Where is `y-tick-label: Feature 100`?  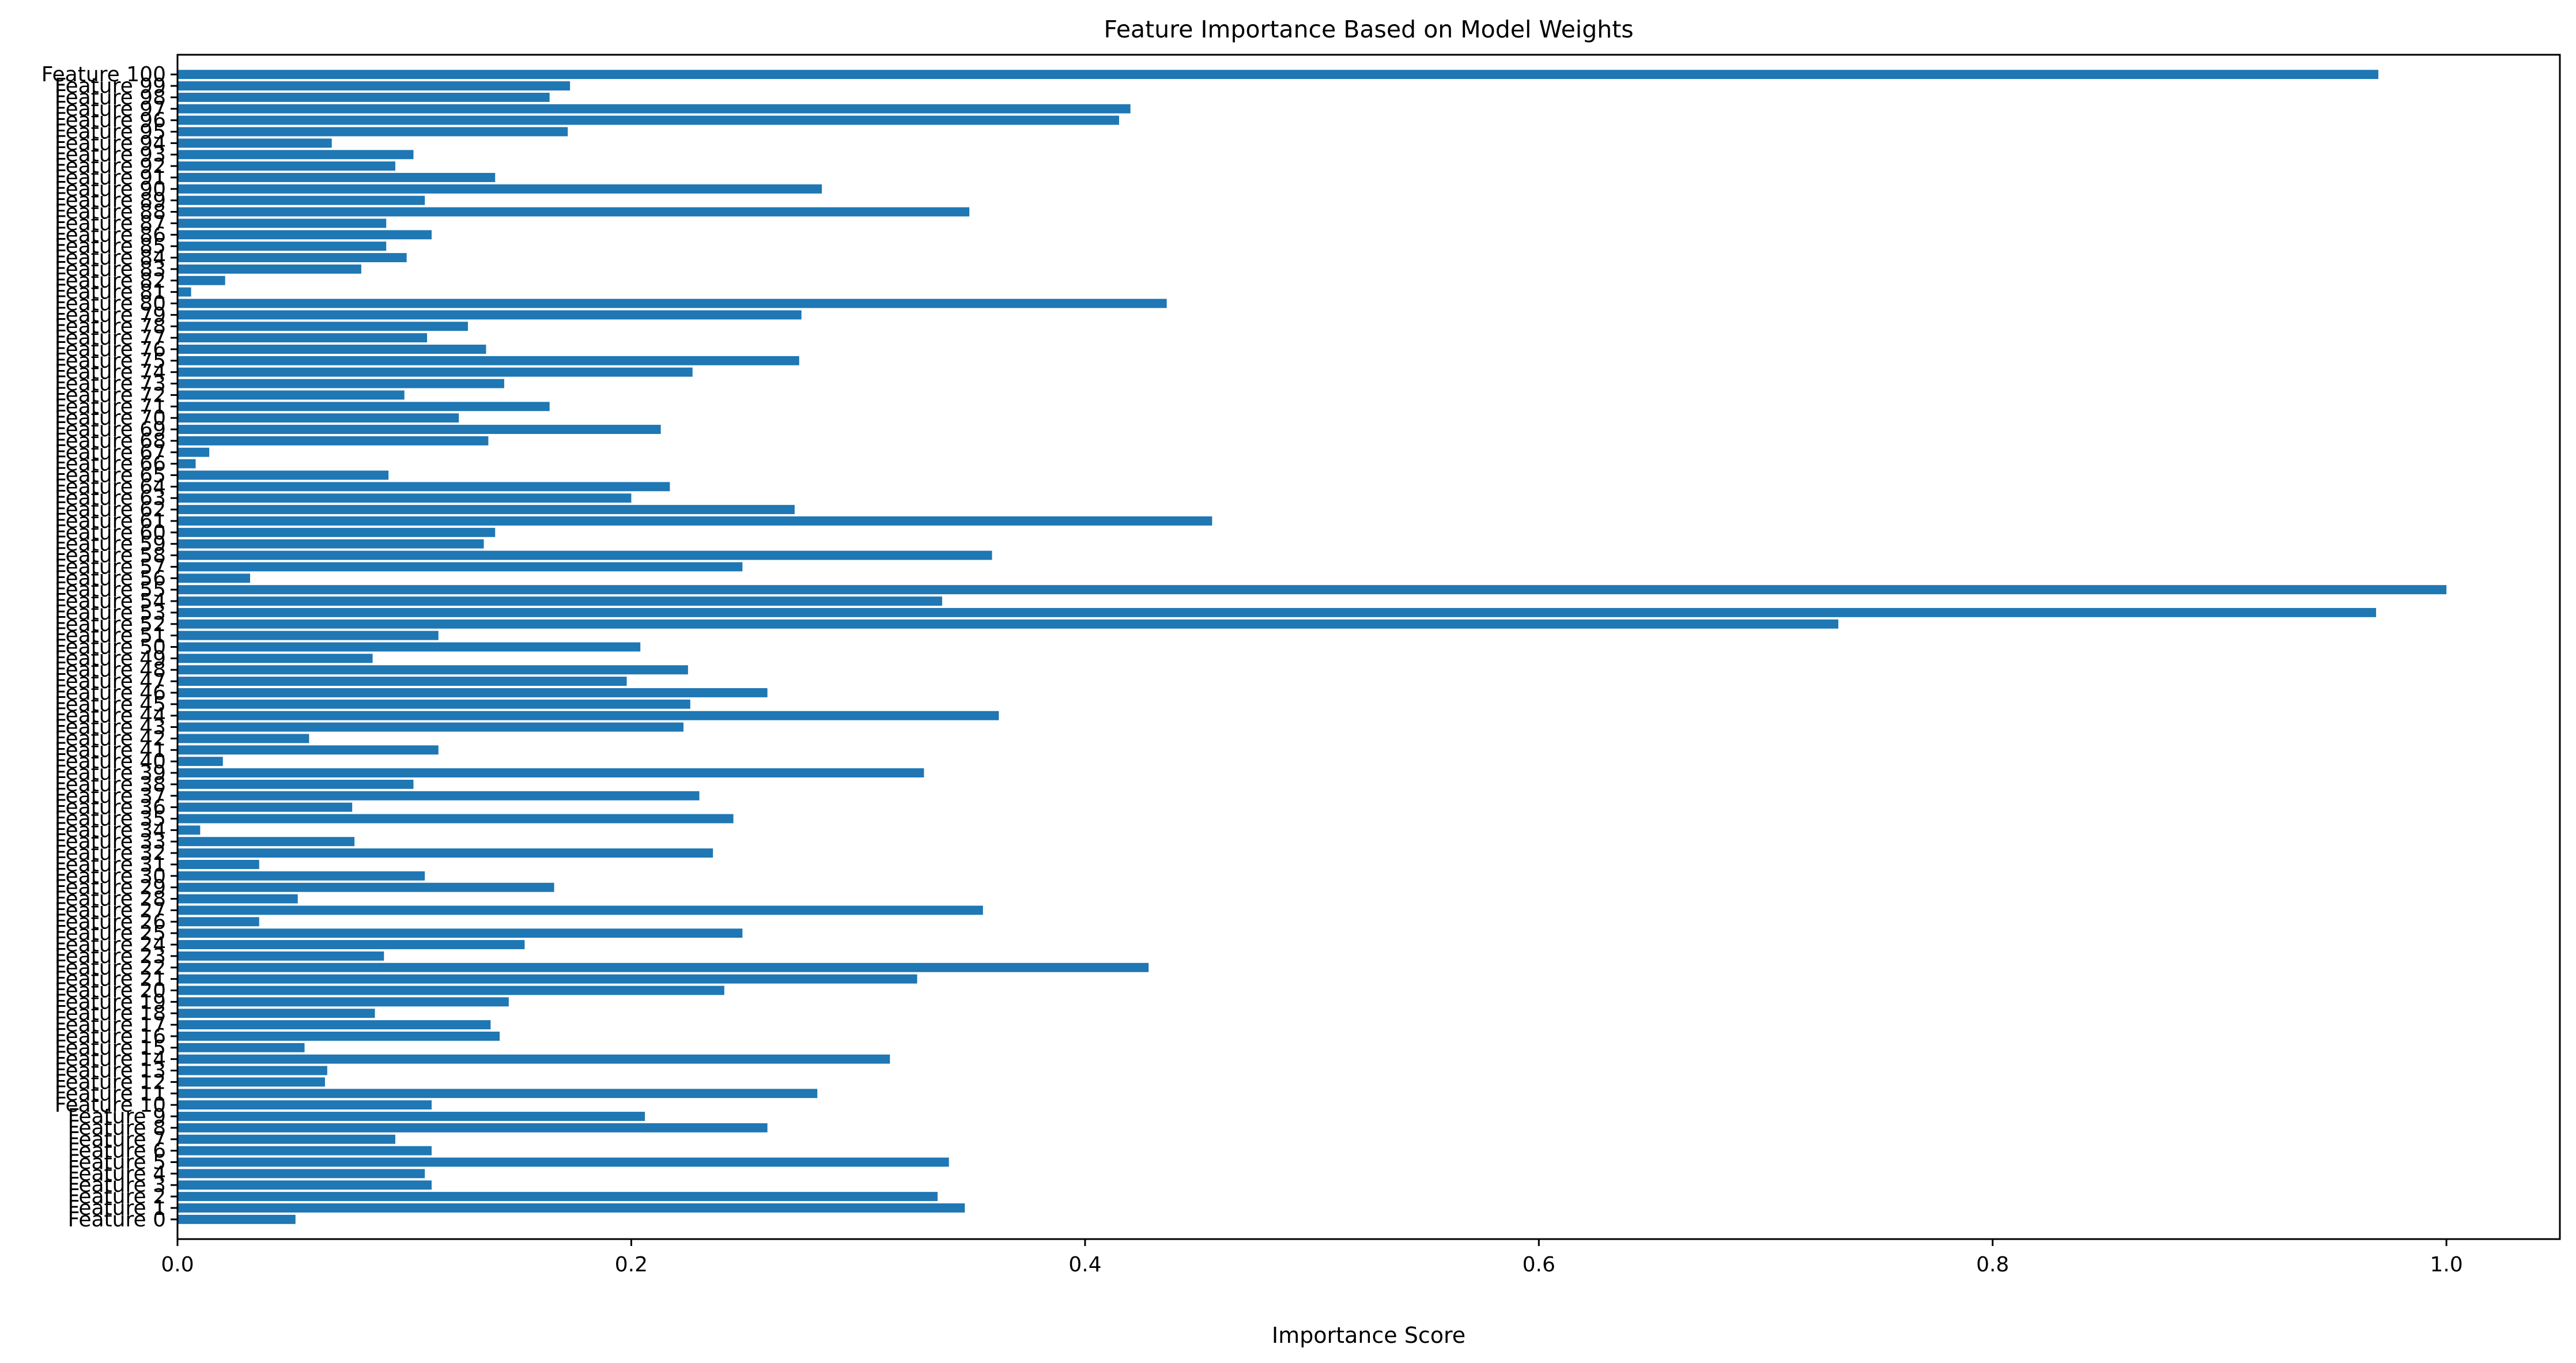 y-tick-label: Feature 100 is located at coordinates (103, 74).